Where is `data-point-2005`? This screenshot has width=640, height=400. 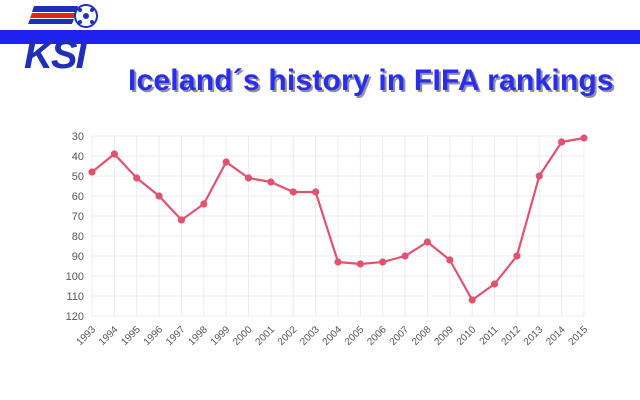 data-point-2005 is located at coordinates (360, 264).